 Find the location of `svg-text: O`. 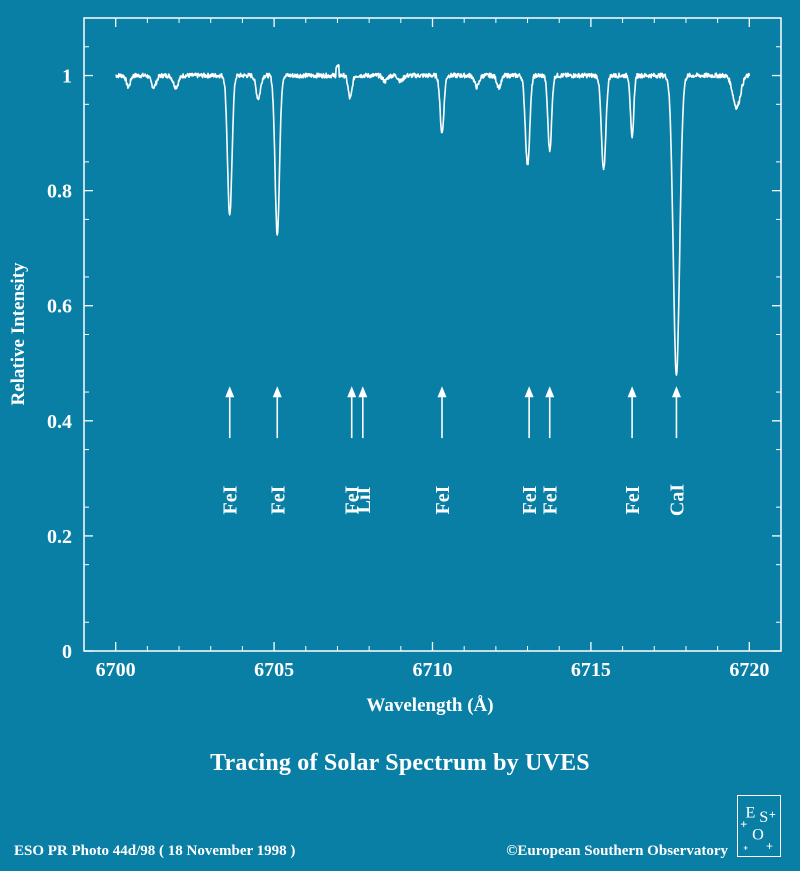

svg-text: O is located at coordinates (758, 834).